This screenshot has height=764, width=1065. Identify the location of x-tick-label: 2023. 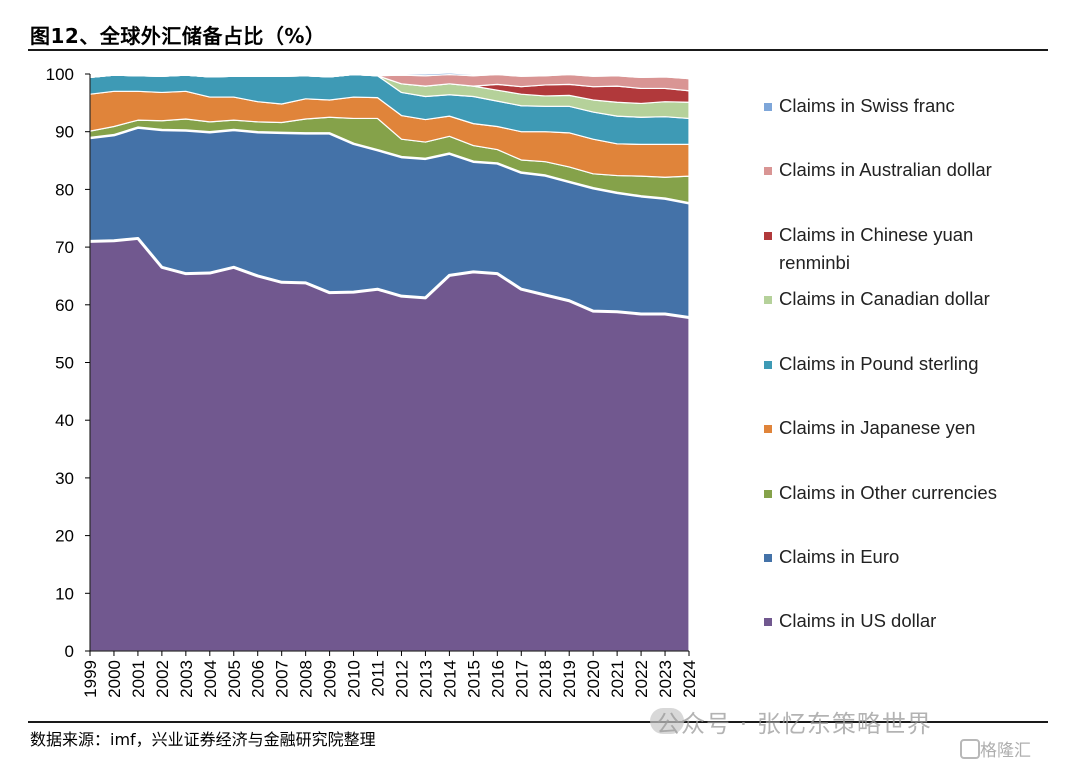
(665, 679).